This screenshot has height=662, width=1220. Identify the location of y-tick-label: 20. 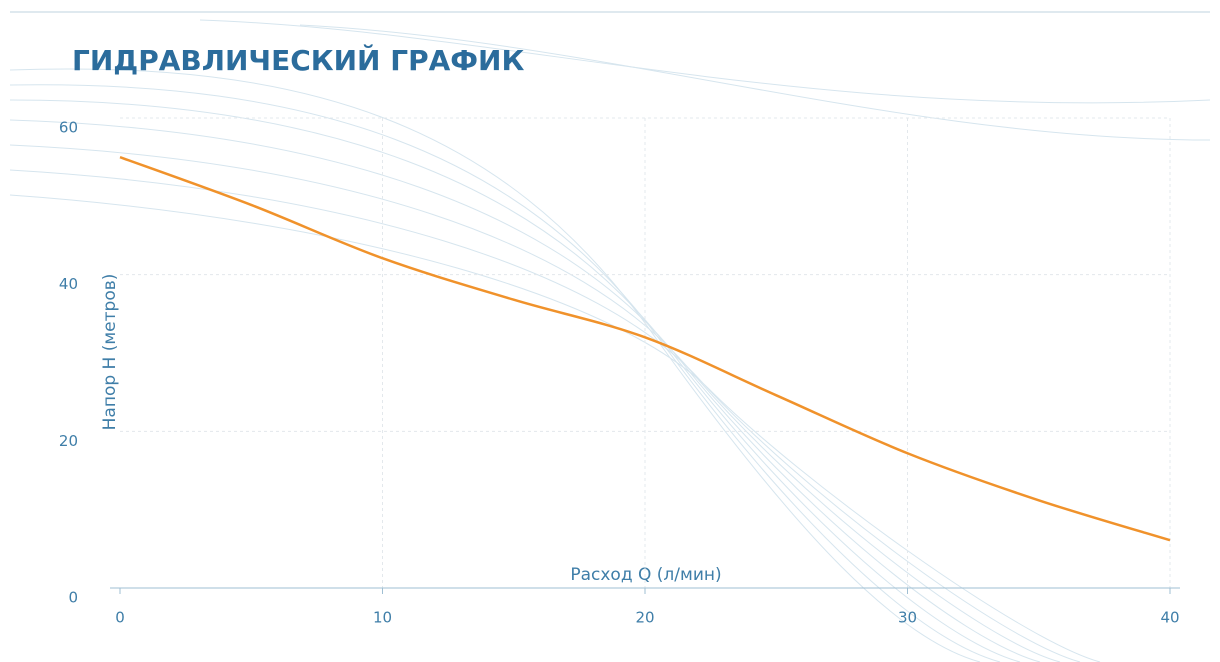
(68, 441).